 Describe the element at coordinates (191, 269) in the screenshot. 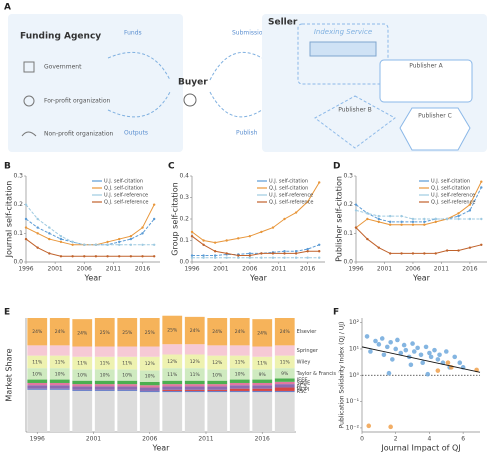

I see `x-tick-label: 1996` at that location.